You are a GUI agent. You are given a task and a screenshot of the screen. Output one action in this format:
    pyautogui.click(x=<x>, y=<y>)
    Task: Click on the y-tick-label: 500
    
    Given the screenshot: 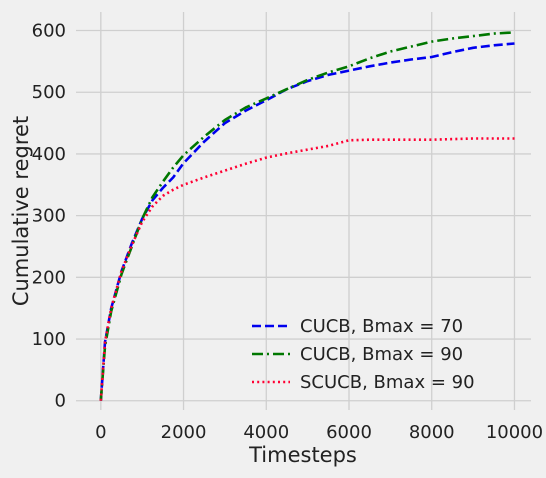 What is the action you would take?
    pyautogui.click(x=49, y=92)
    